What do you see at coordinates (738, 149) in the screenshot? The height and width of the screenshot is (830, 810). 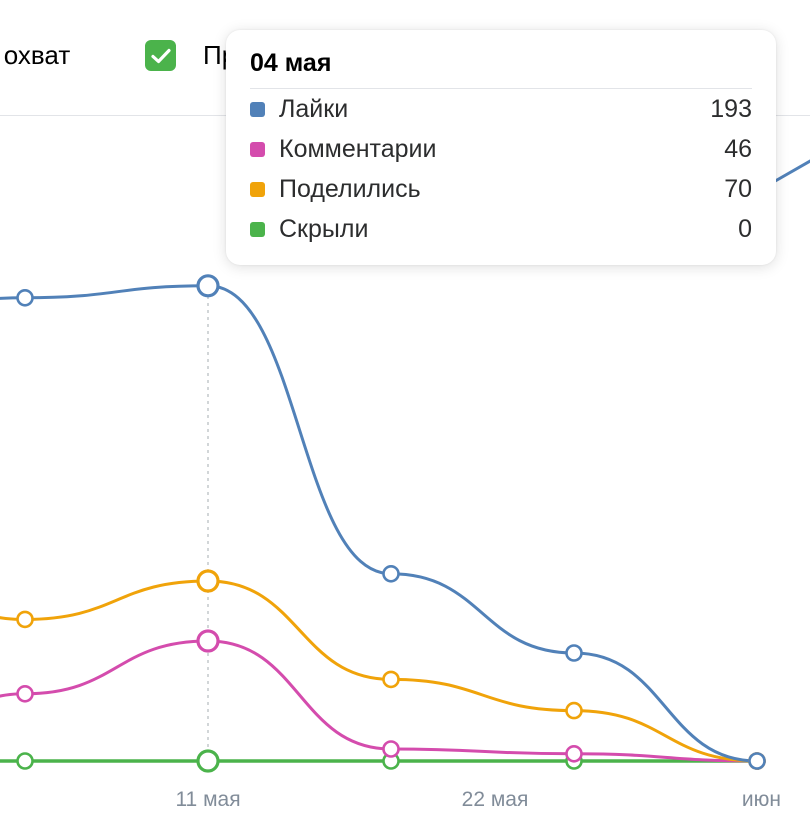 I see `tooltip-row-value: 46` at bounding box center [738, 149].